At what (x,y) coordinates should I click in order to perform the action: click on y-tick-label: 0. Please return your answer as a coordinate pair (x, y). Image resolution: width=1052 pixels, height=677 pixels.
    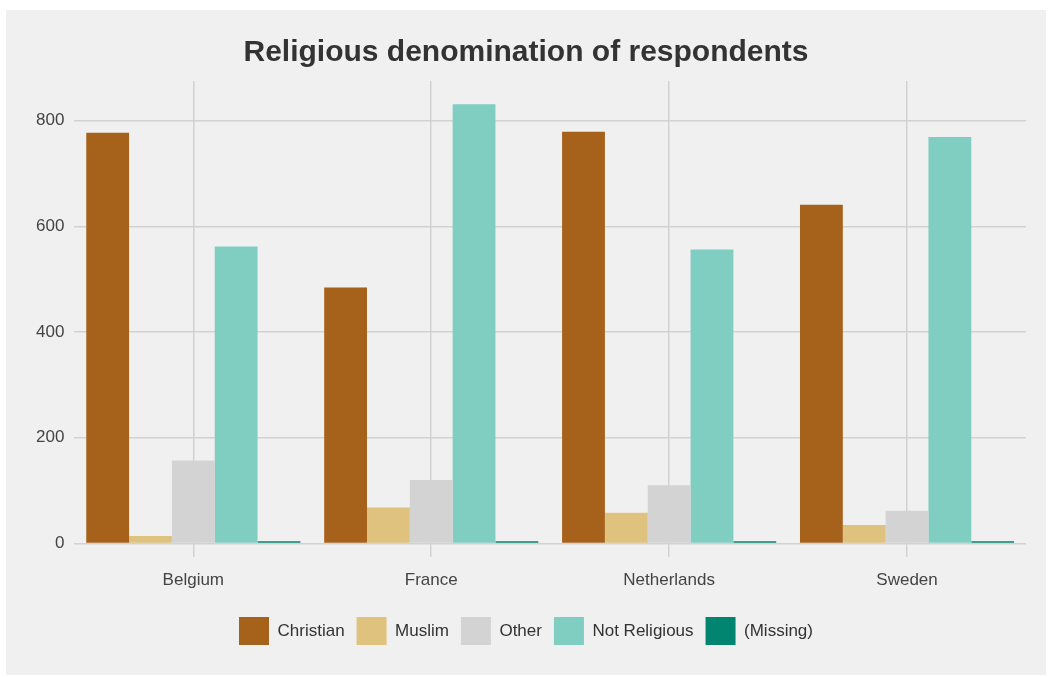
    Looking at the image, I should click on (59, 543).